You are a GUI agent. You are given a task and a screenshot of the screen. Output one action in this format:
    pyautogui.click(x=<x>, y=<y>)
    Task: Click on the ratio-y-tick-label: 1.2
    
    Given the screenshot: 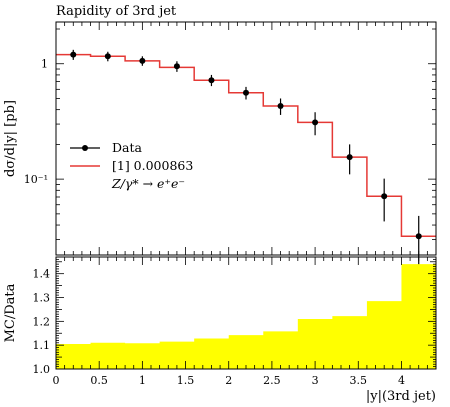 What is the action you would take?
    pyautogui.click(x=42, y=321)
    